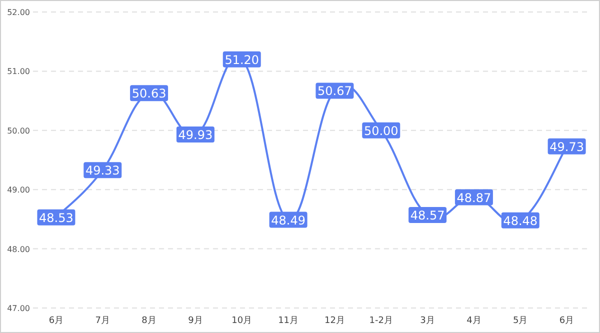 The image size is (600, 333). Describe the element at coordinates (427, 321) in the screenshot. I see `x-tick-label: 3月` at that location.